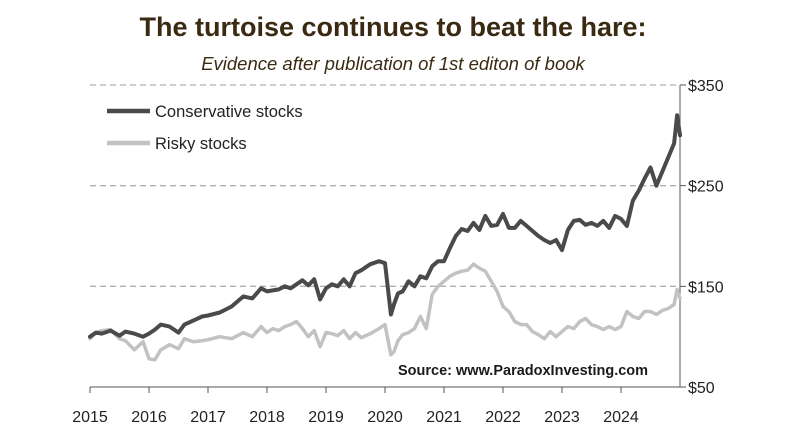  What do you see at coordinates (562, 417) in the screenshot?
I see `x-tick-label: 2023` at bounding box center [562, 417].